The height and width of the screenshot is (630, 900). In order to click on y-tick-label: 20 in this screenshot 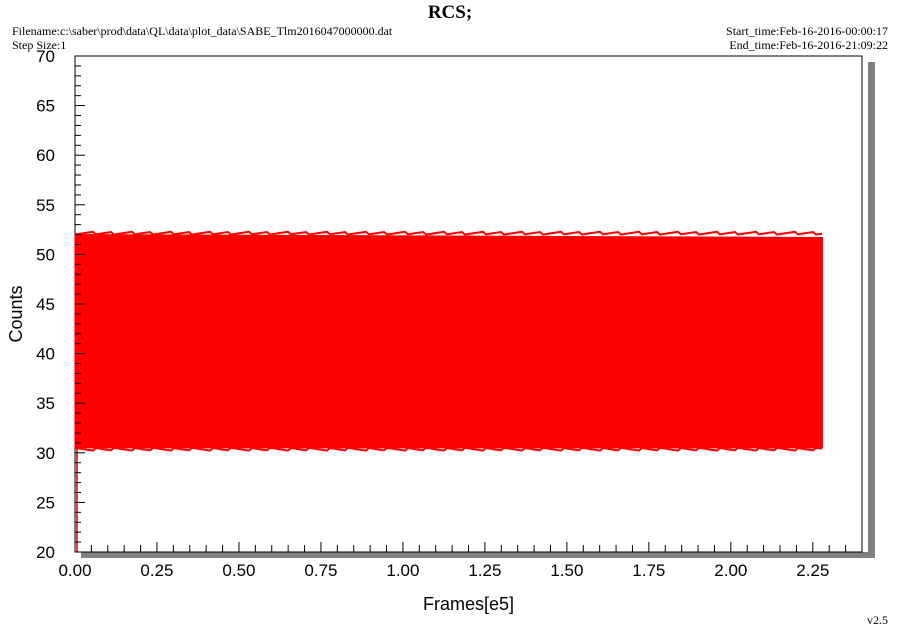, I will do `click(45, 552)`.